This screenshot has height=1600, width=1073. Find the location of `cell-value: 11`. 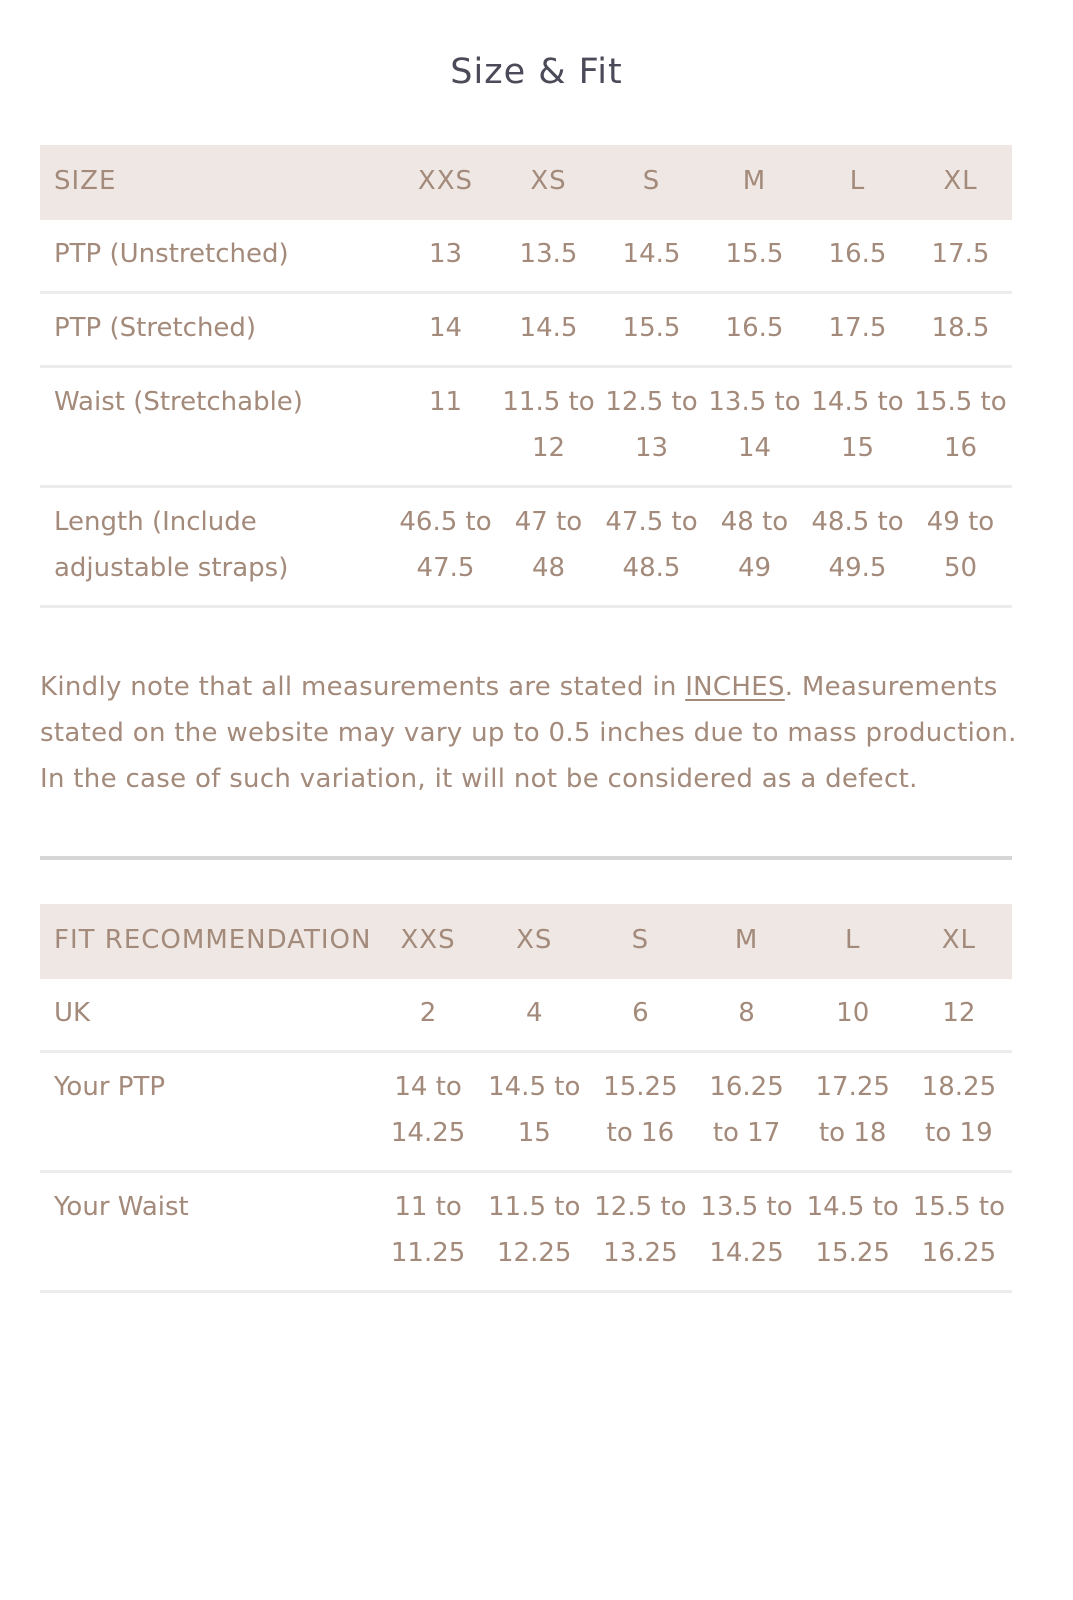

cell-value: 11 is located at coordinates (445, 402).